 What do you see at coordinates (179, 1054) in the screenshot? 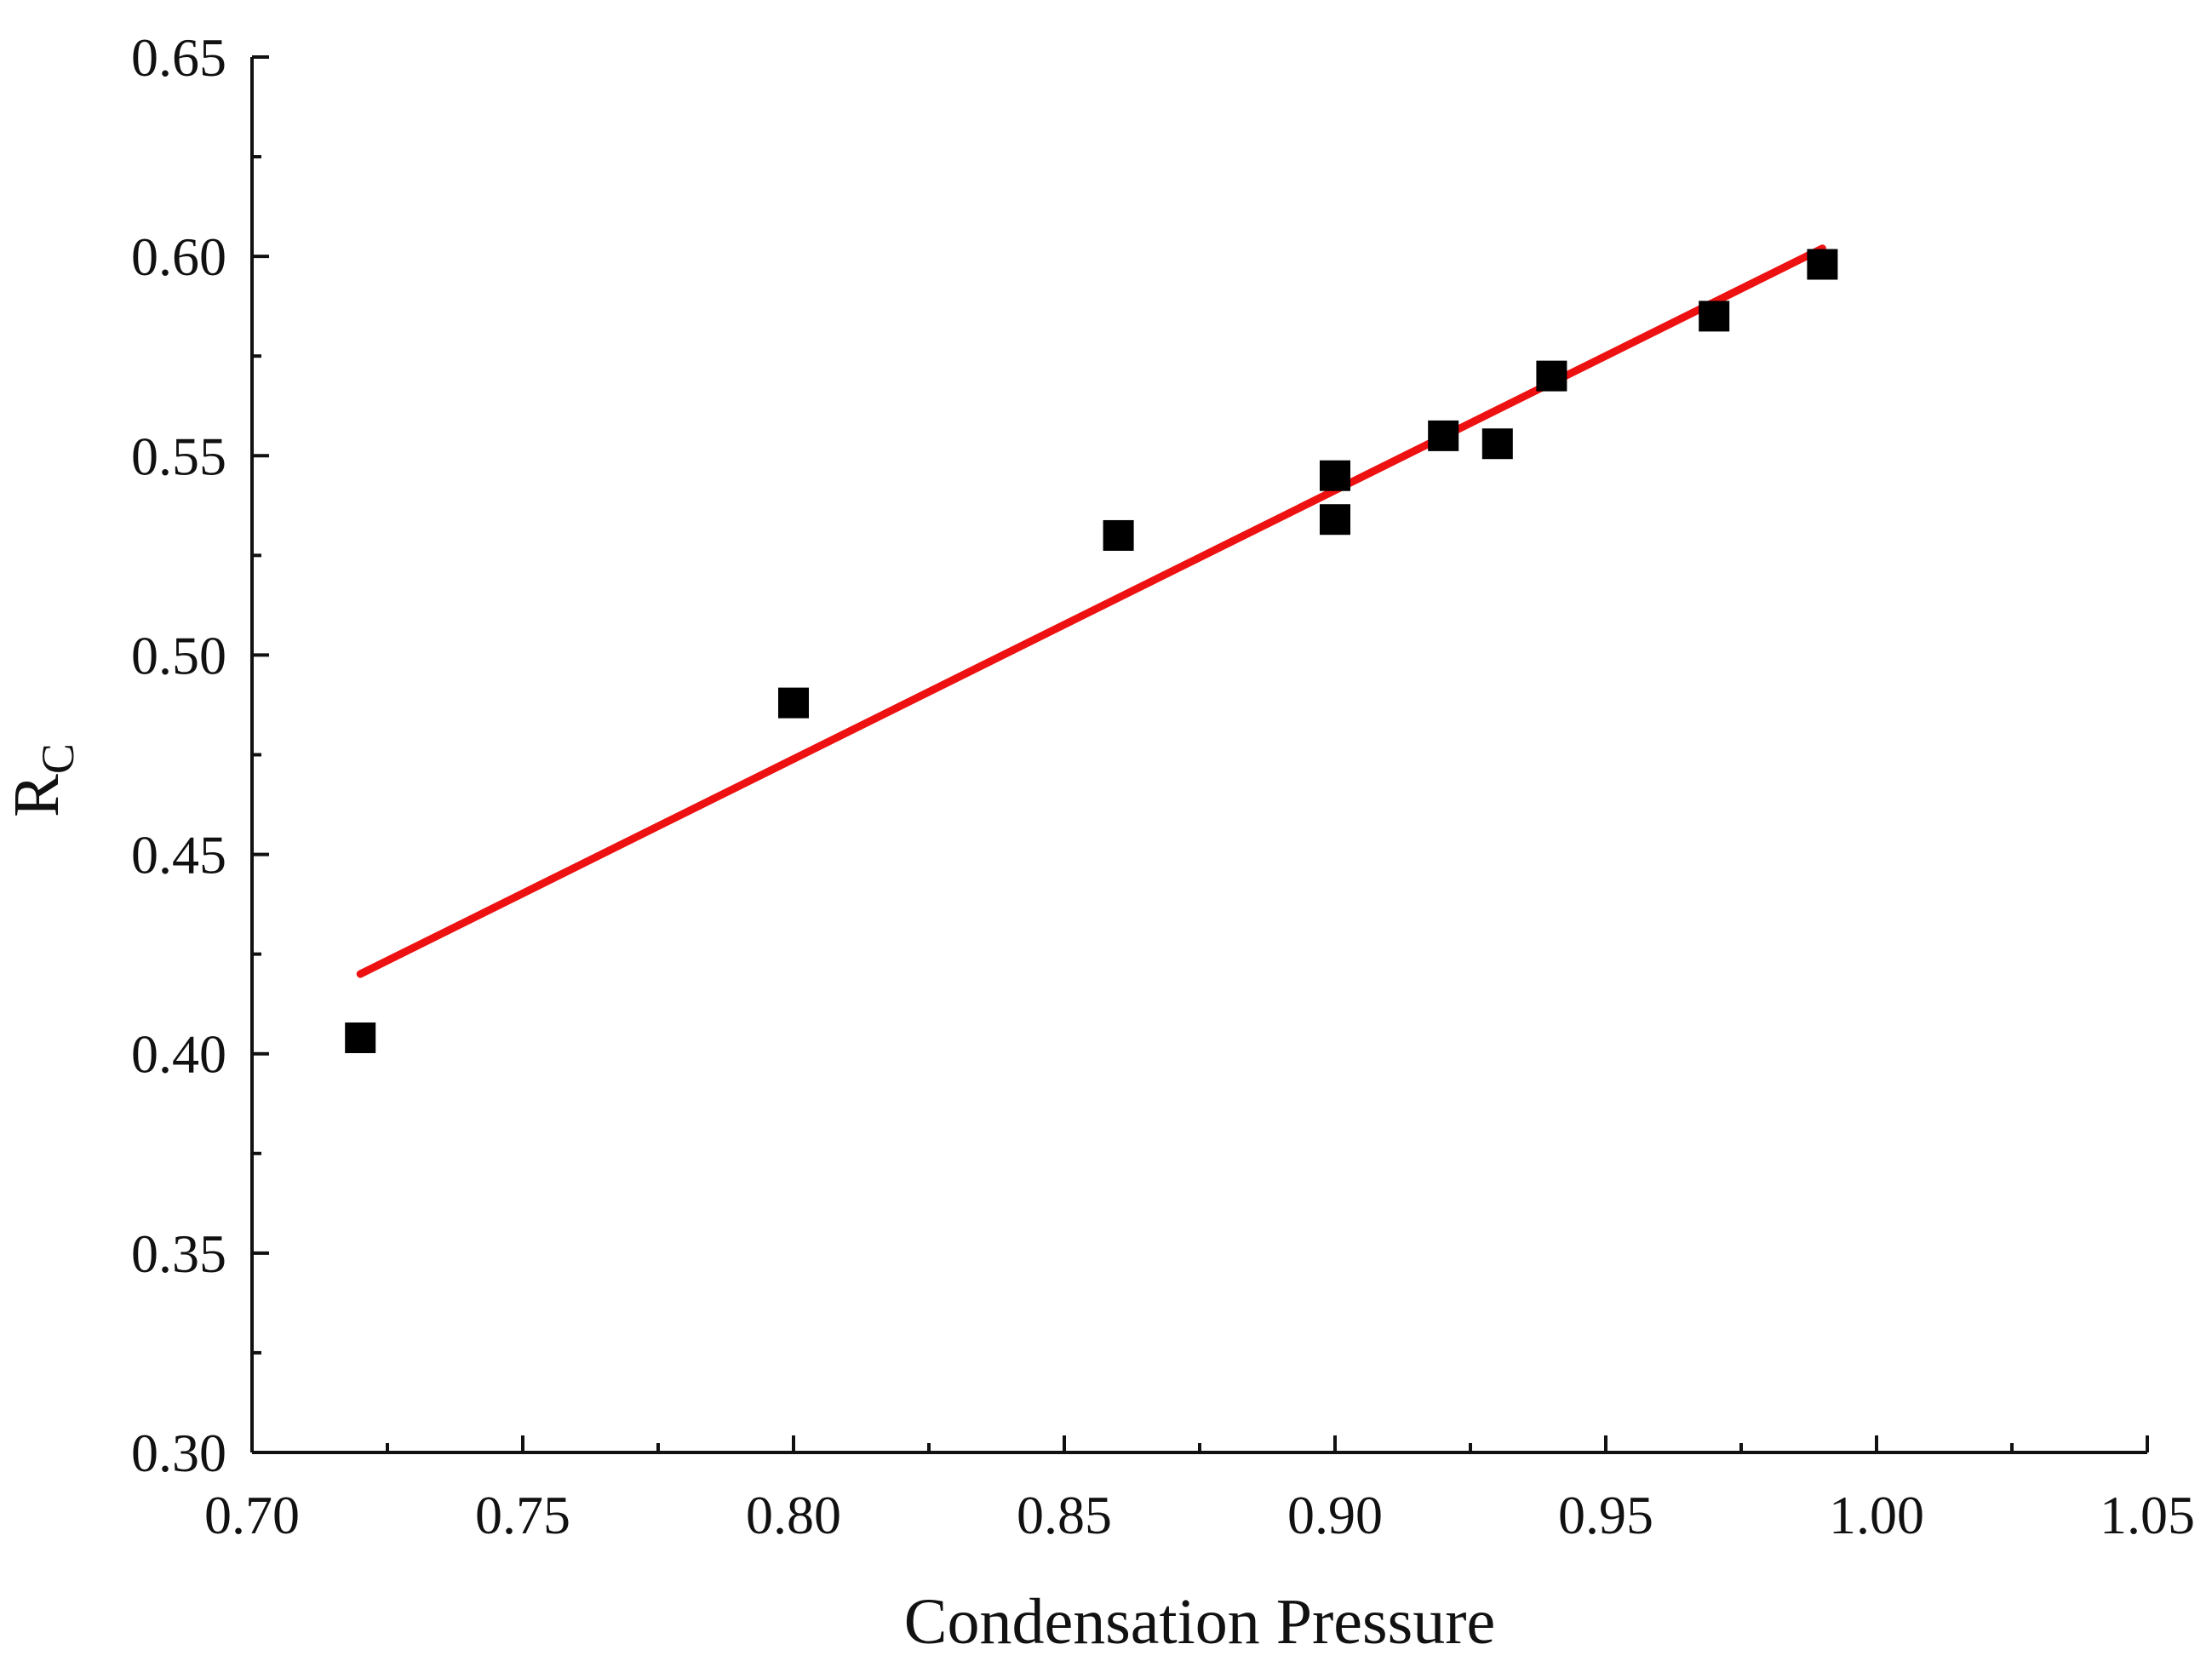
I see `y-tick-label: 0.40` at bounding box center [179, 1054].